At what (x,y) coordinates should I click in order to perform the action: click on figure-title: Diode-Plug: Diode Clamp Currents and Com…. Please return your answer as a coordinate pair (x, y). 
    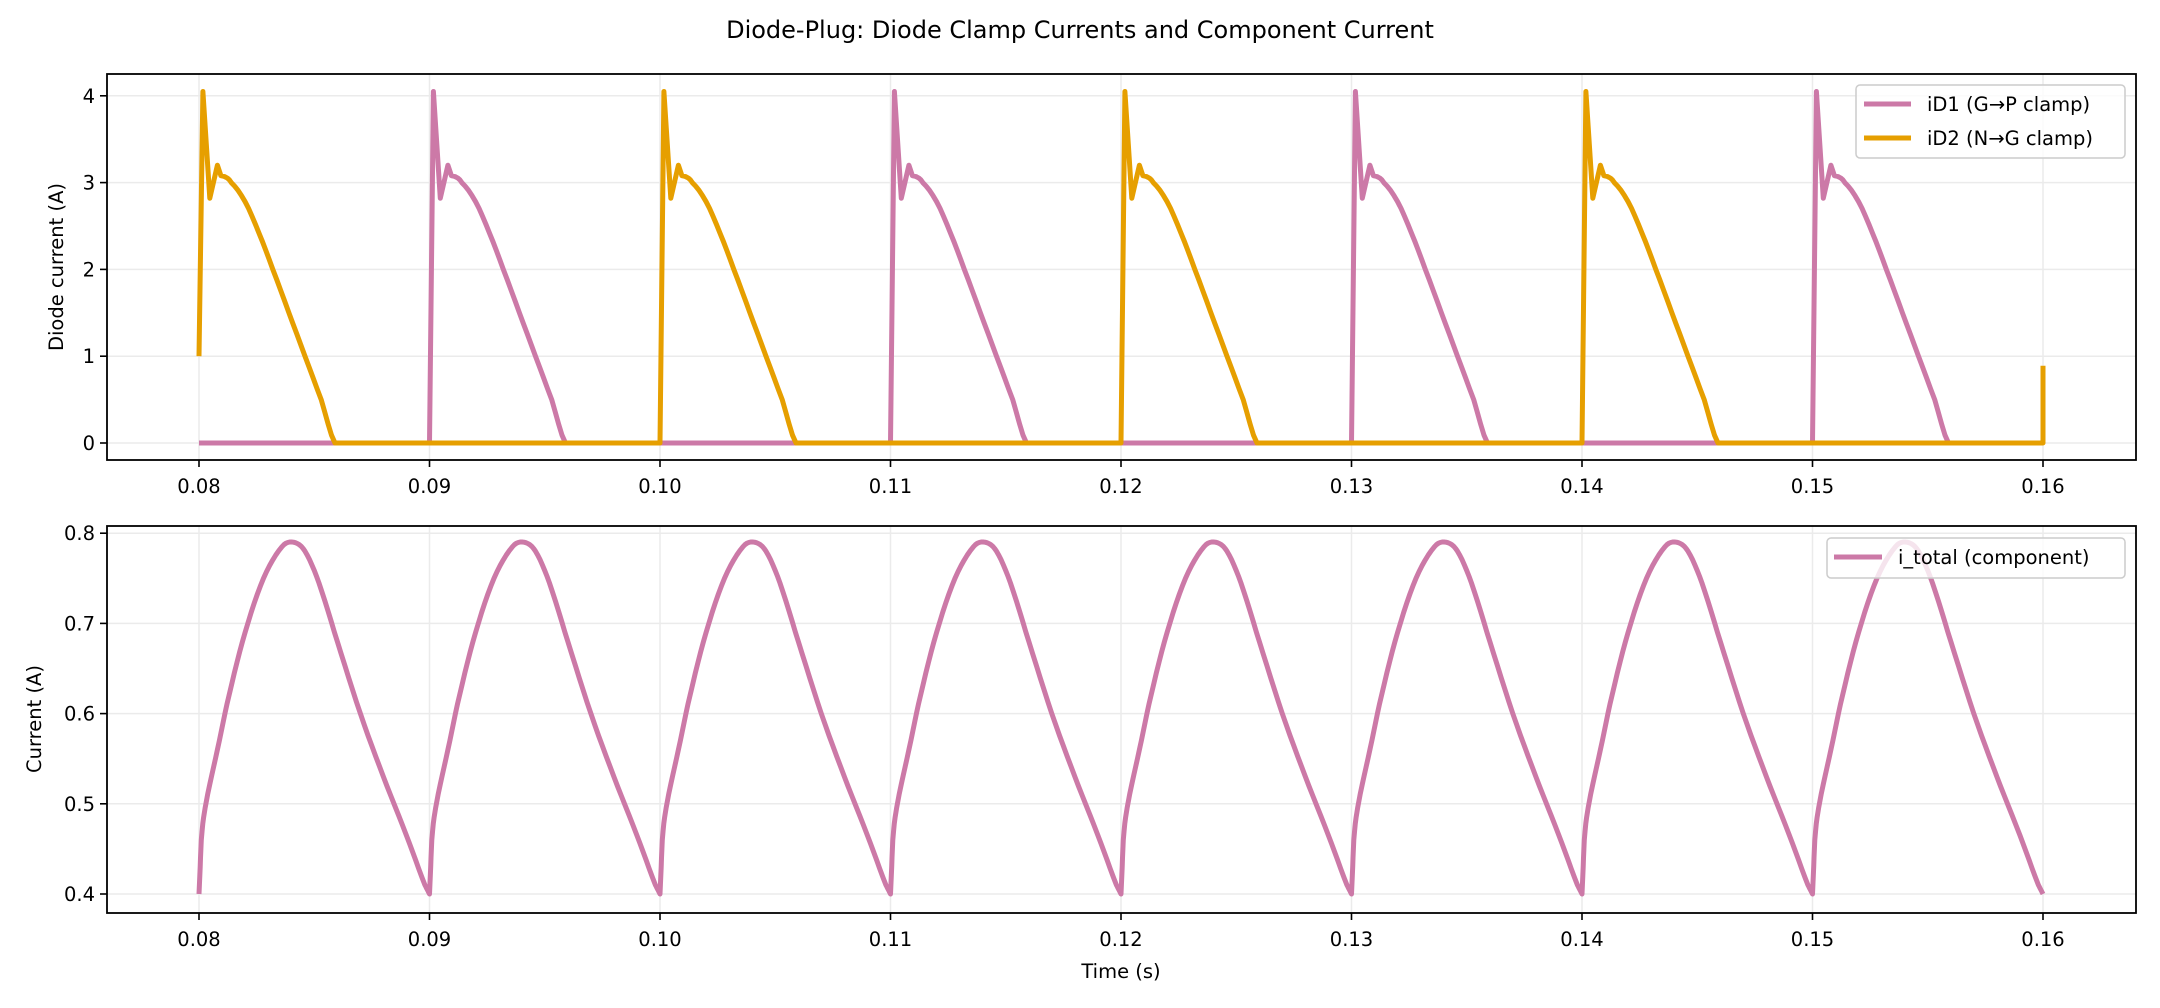
    Looking at the image, I should click on (1080, 30).